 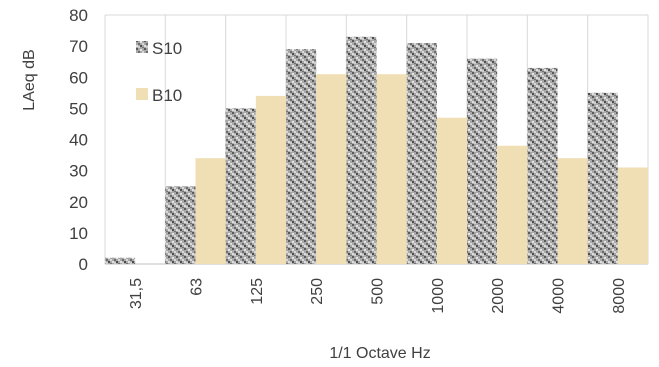 What do you see at coordinates (512, 204) in the screenshot?
I see `bar-b10-2000` at bounding box center [512, 204].